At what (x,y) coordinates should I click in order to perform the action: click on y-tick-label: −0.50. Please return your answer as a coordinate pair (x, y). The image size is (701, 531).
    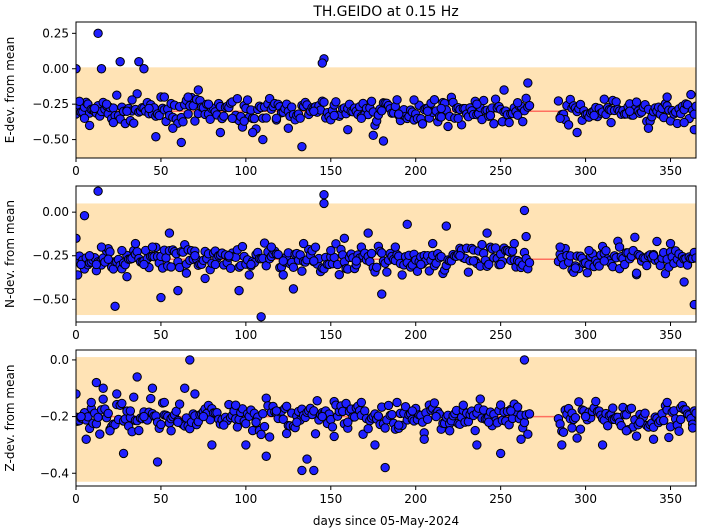
    Looking at the image, I should click on (50, 299).